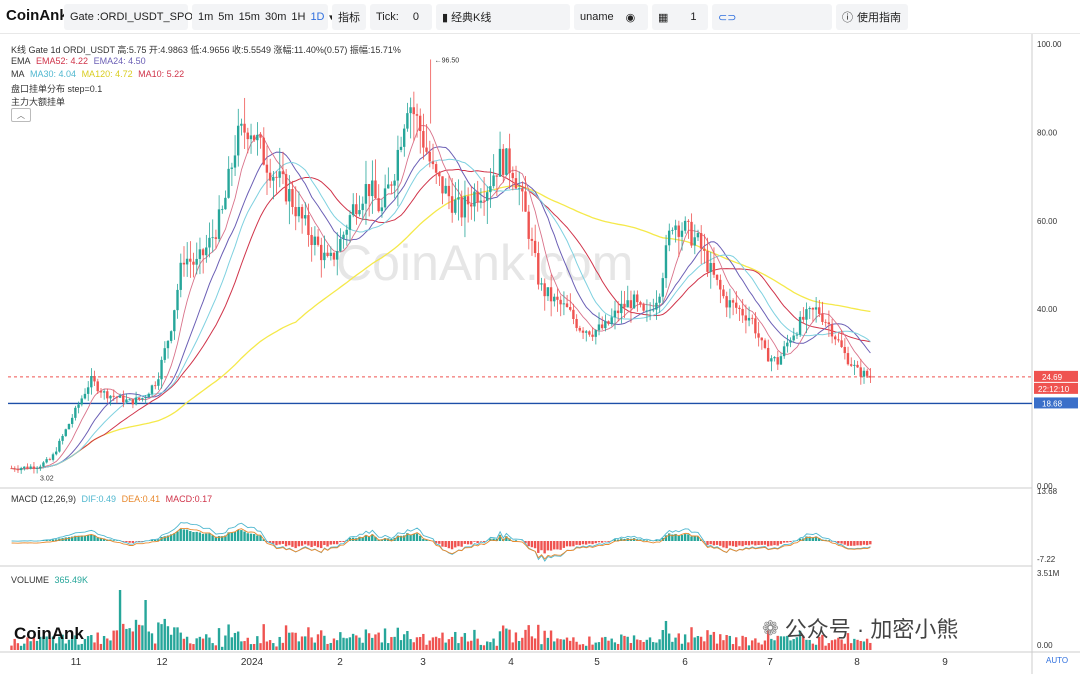  I want to click on tick-value: 0, so click(416, 17).